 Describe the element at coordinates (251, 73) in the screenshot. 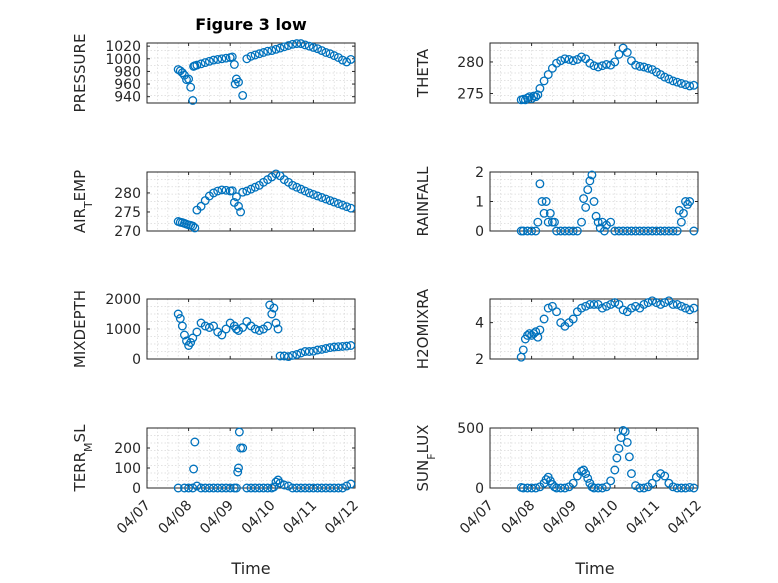

I see `grid` at that location.